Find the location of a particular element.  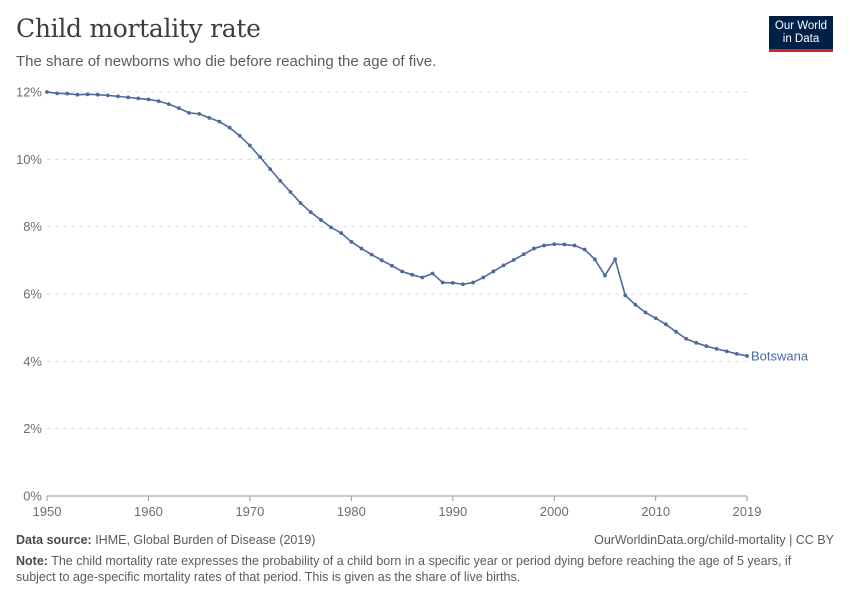

logo-line-1: Our World is located at coordinates (801, 26).